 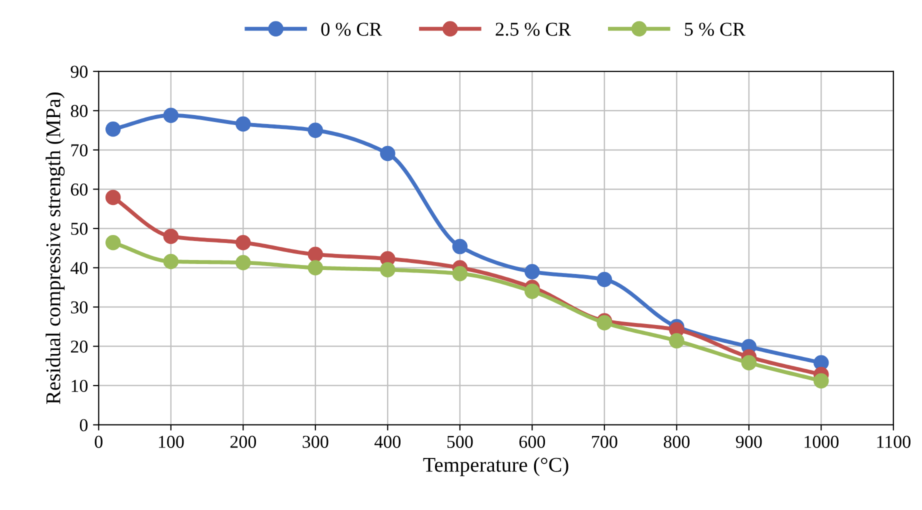 I want to click on y-tick-label: 0, so click(x=84, y=425).